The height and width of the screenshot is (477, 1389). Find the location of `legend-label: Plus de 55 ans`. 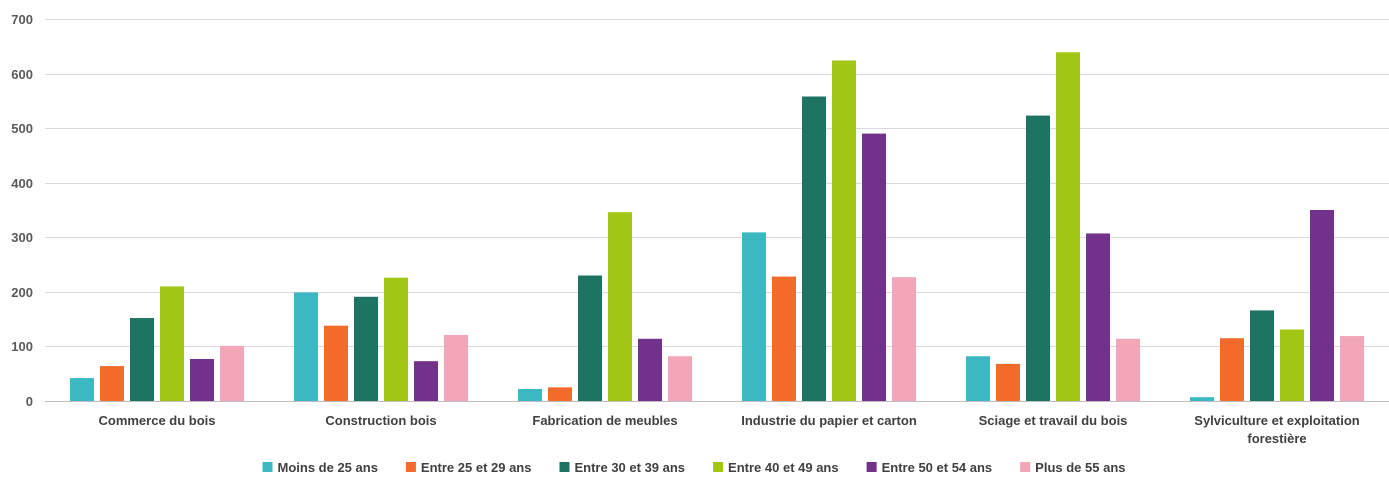

legend-label: Plus de 55 ans is located at coordinates (1080, 467).